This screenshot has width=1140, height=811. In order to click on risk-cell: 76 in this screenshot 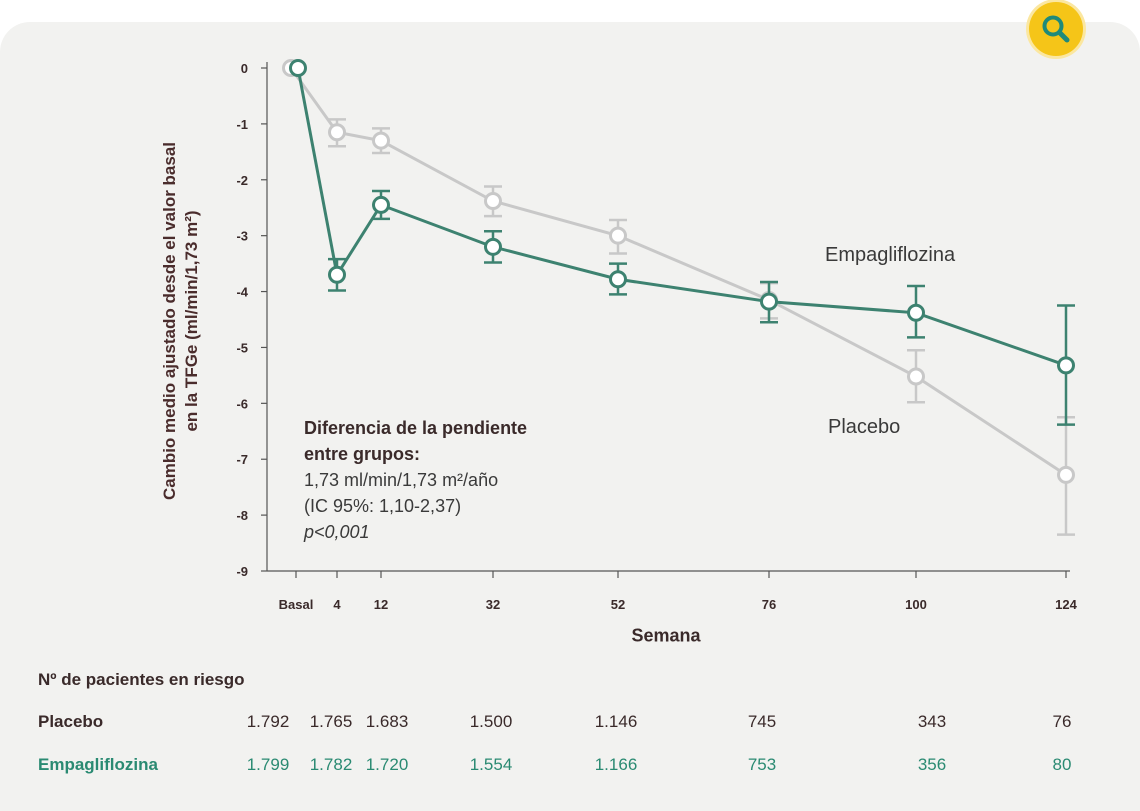, I will do `click(1062, 721)`.